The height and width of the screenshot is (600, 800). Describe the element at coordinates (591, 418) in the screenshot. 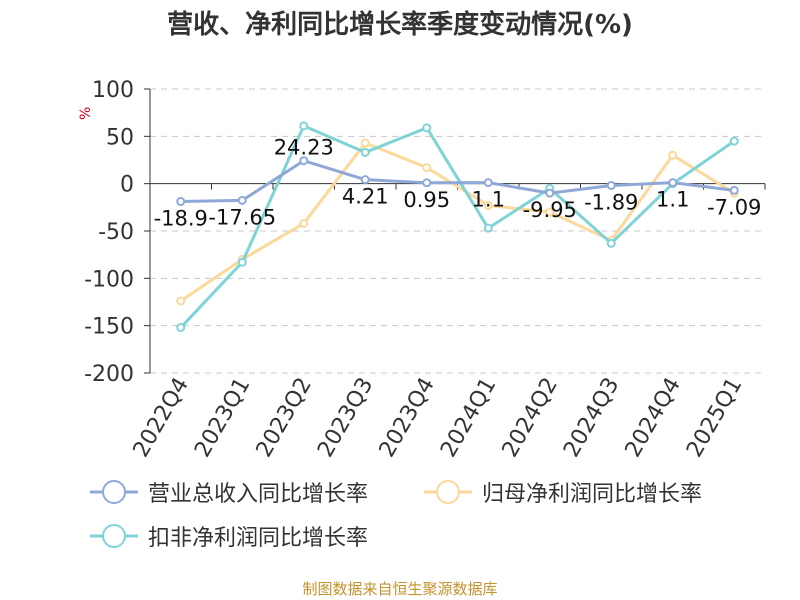

I see `x-tick-label: 2024Q3` at that location.